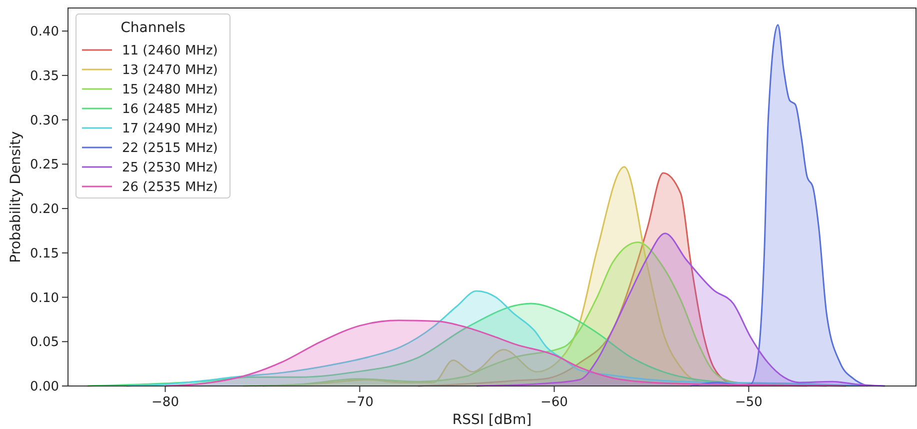 The width and height of the screenshot is (917, 429). What do you see at coordinates (16, 197) in the screenshot?
I see `y-axis-title: Probability Density` at bounding box center [16, 197].